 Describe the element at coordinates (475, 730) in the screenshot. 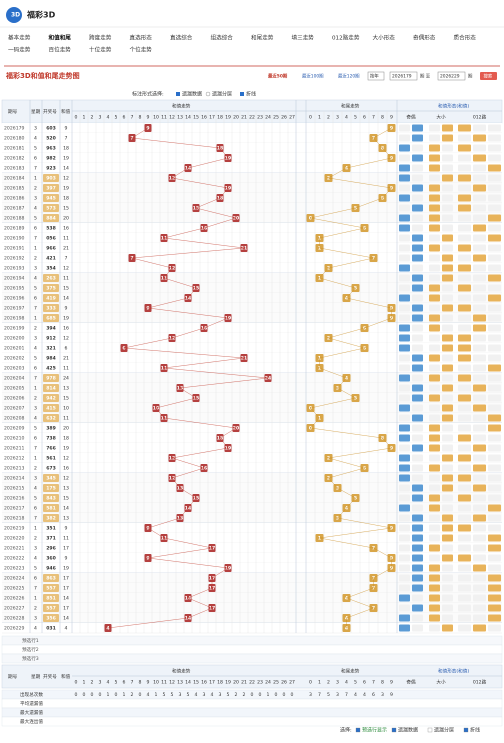

I see `footer-option: 折线` at that location.